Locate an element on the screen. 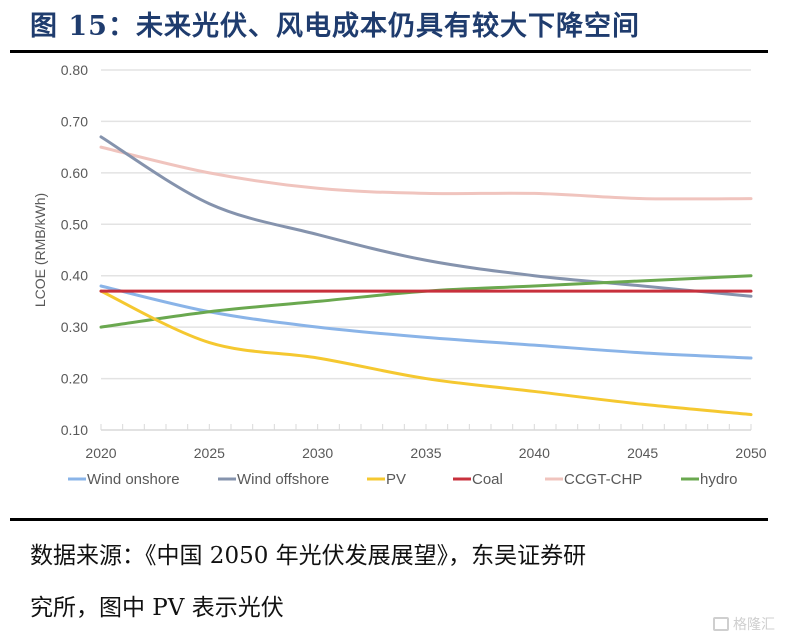 This screenshot has width=789, height=642. legend-item-hydro: hydro is located at coordinates (709, 479).